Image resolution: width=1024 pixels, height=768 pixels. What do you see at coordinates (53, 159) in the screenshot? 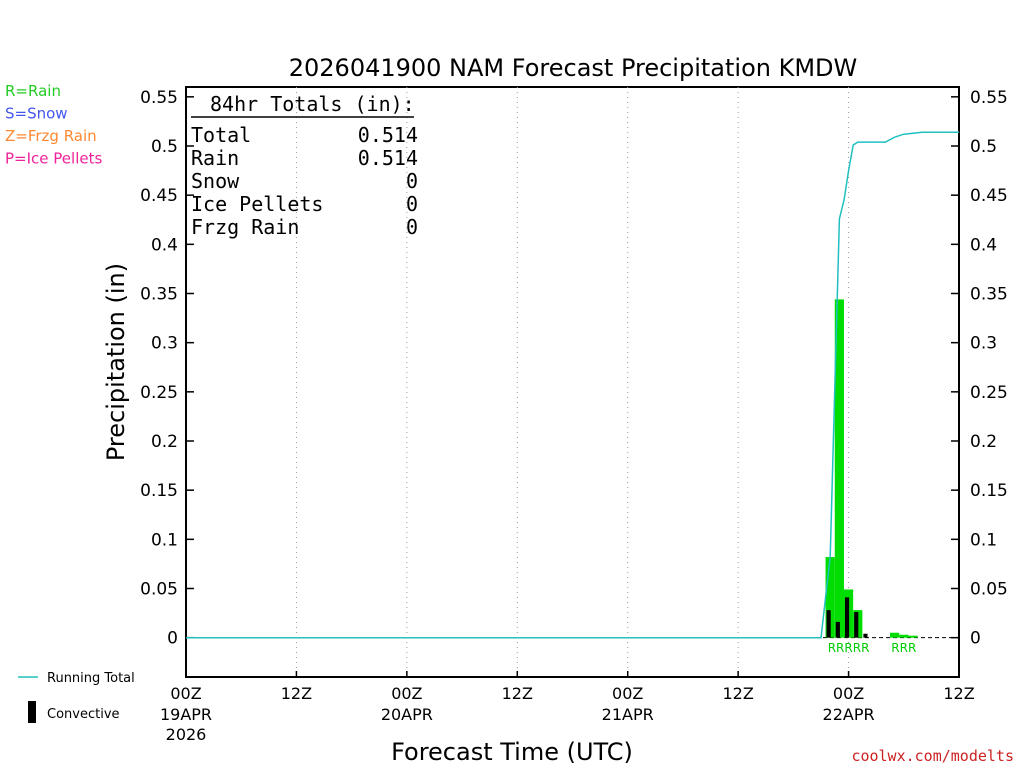
I see `ptype-legend-item: P=Ice Pellets` at bounding box center [53, 159].